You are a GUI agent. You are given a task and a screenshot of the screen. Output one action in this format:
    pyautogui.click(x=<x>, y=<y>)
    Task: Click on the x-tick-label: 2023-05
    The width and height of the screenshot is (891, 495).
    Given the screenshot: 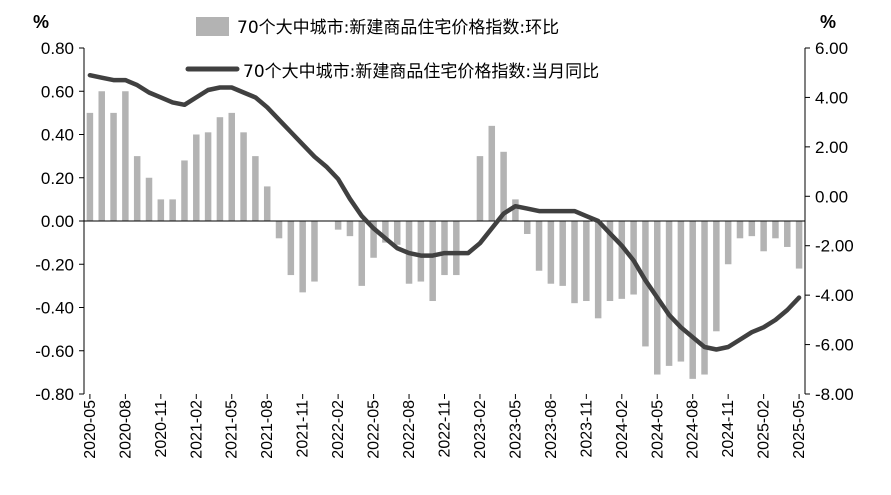 What is the action you would take?
    pyautogui.click(x=515, y=429)
    